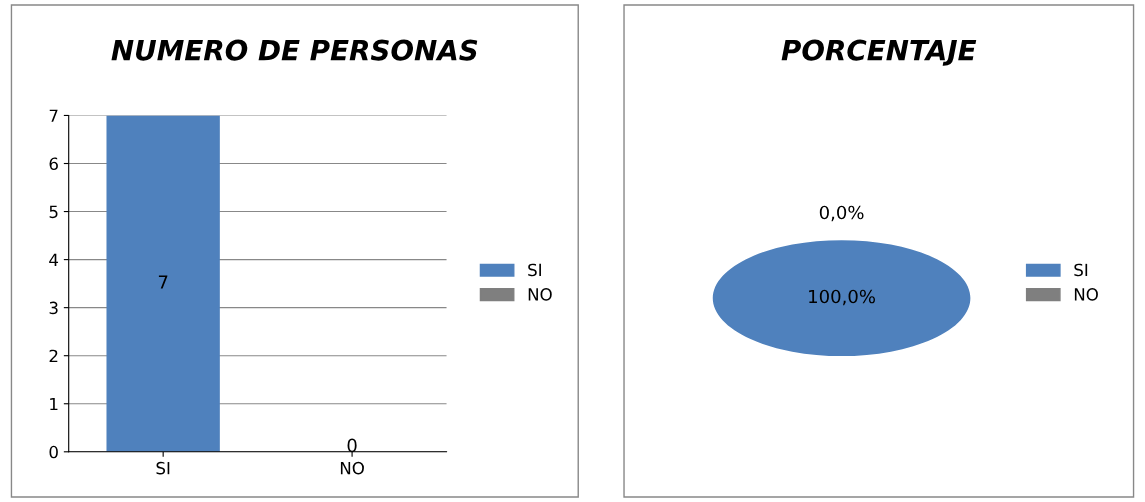 This screenshot has height=502, width=1145. Describe the element at coordinates (53, 452) in the screenshot. I see `y-tick-label: 0` at that location.